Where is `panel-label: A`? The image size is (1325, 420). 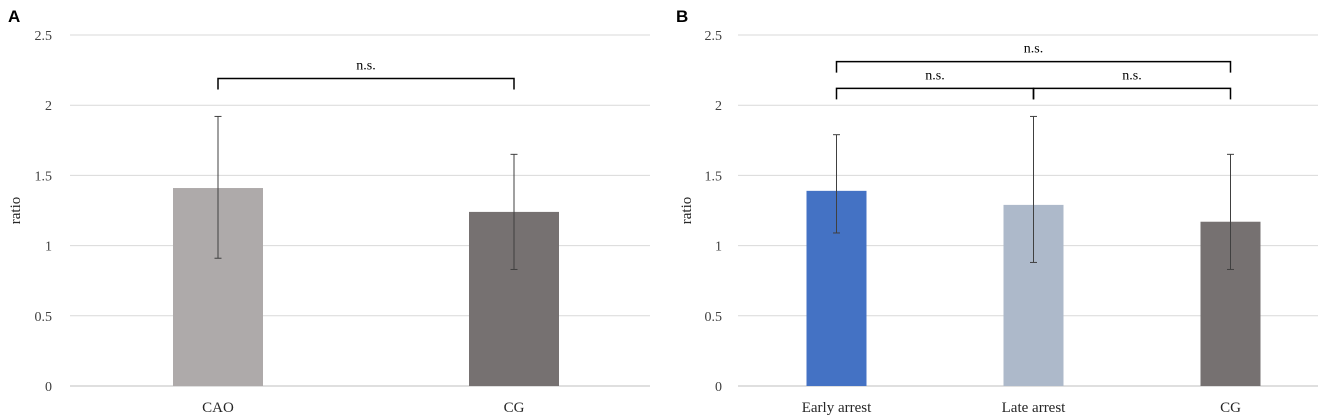
panel-label: A is located at coordinates (14, 16).